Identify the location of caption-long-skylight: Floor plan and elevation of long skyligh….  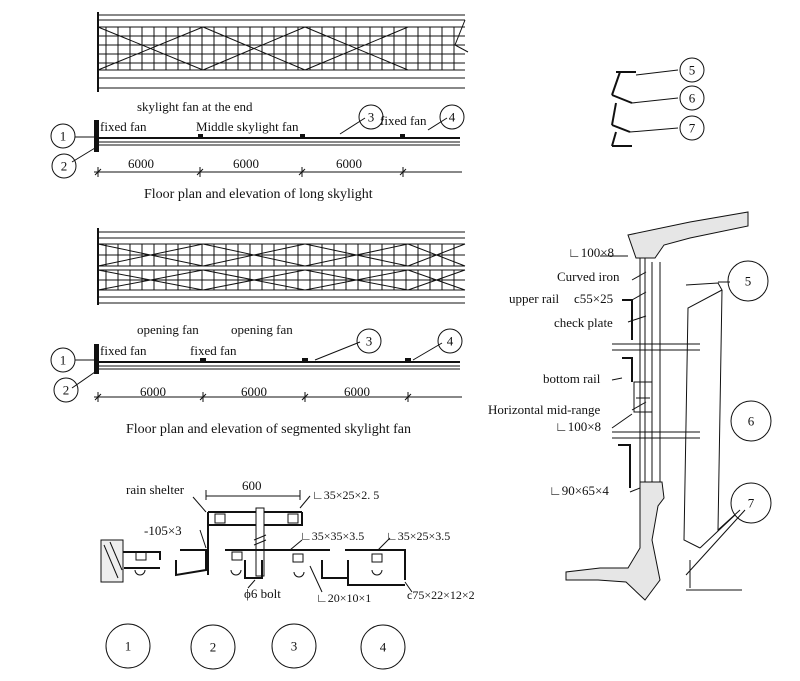
(258, 194).